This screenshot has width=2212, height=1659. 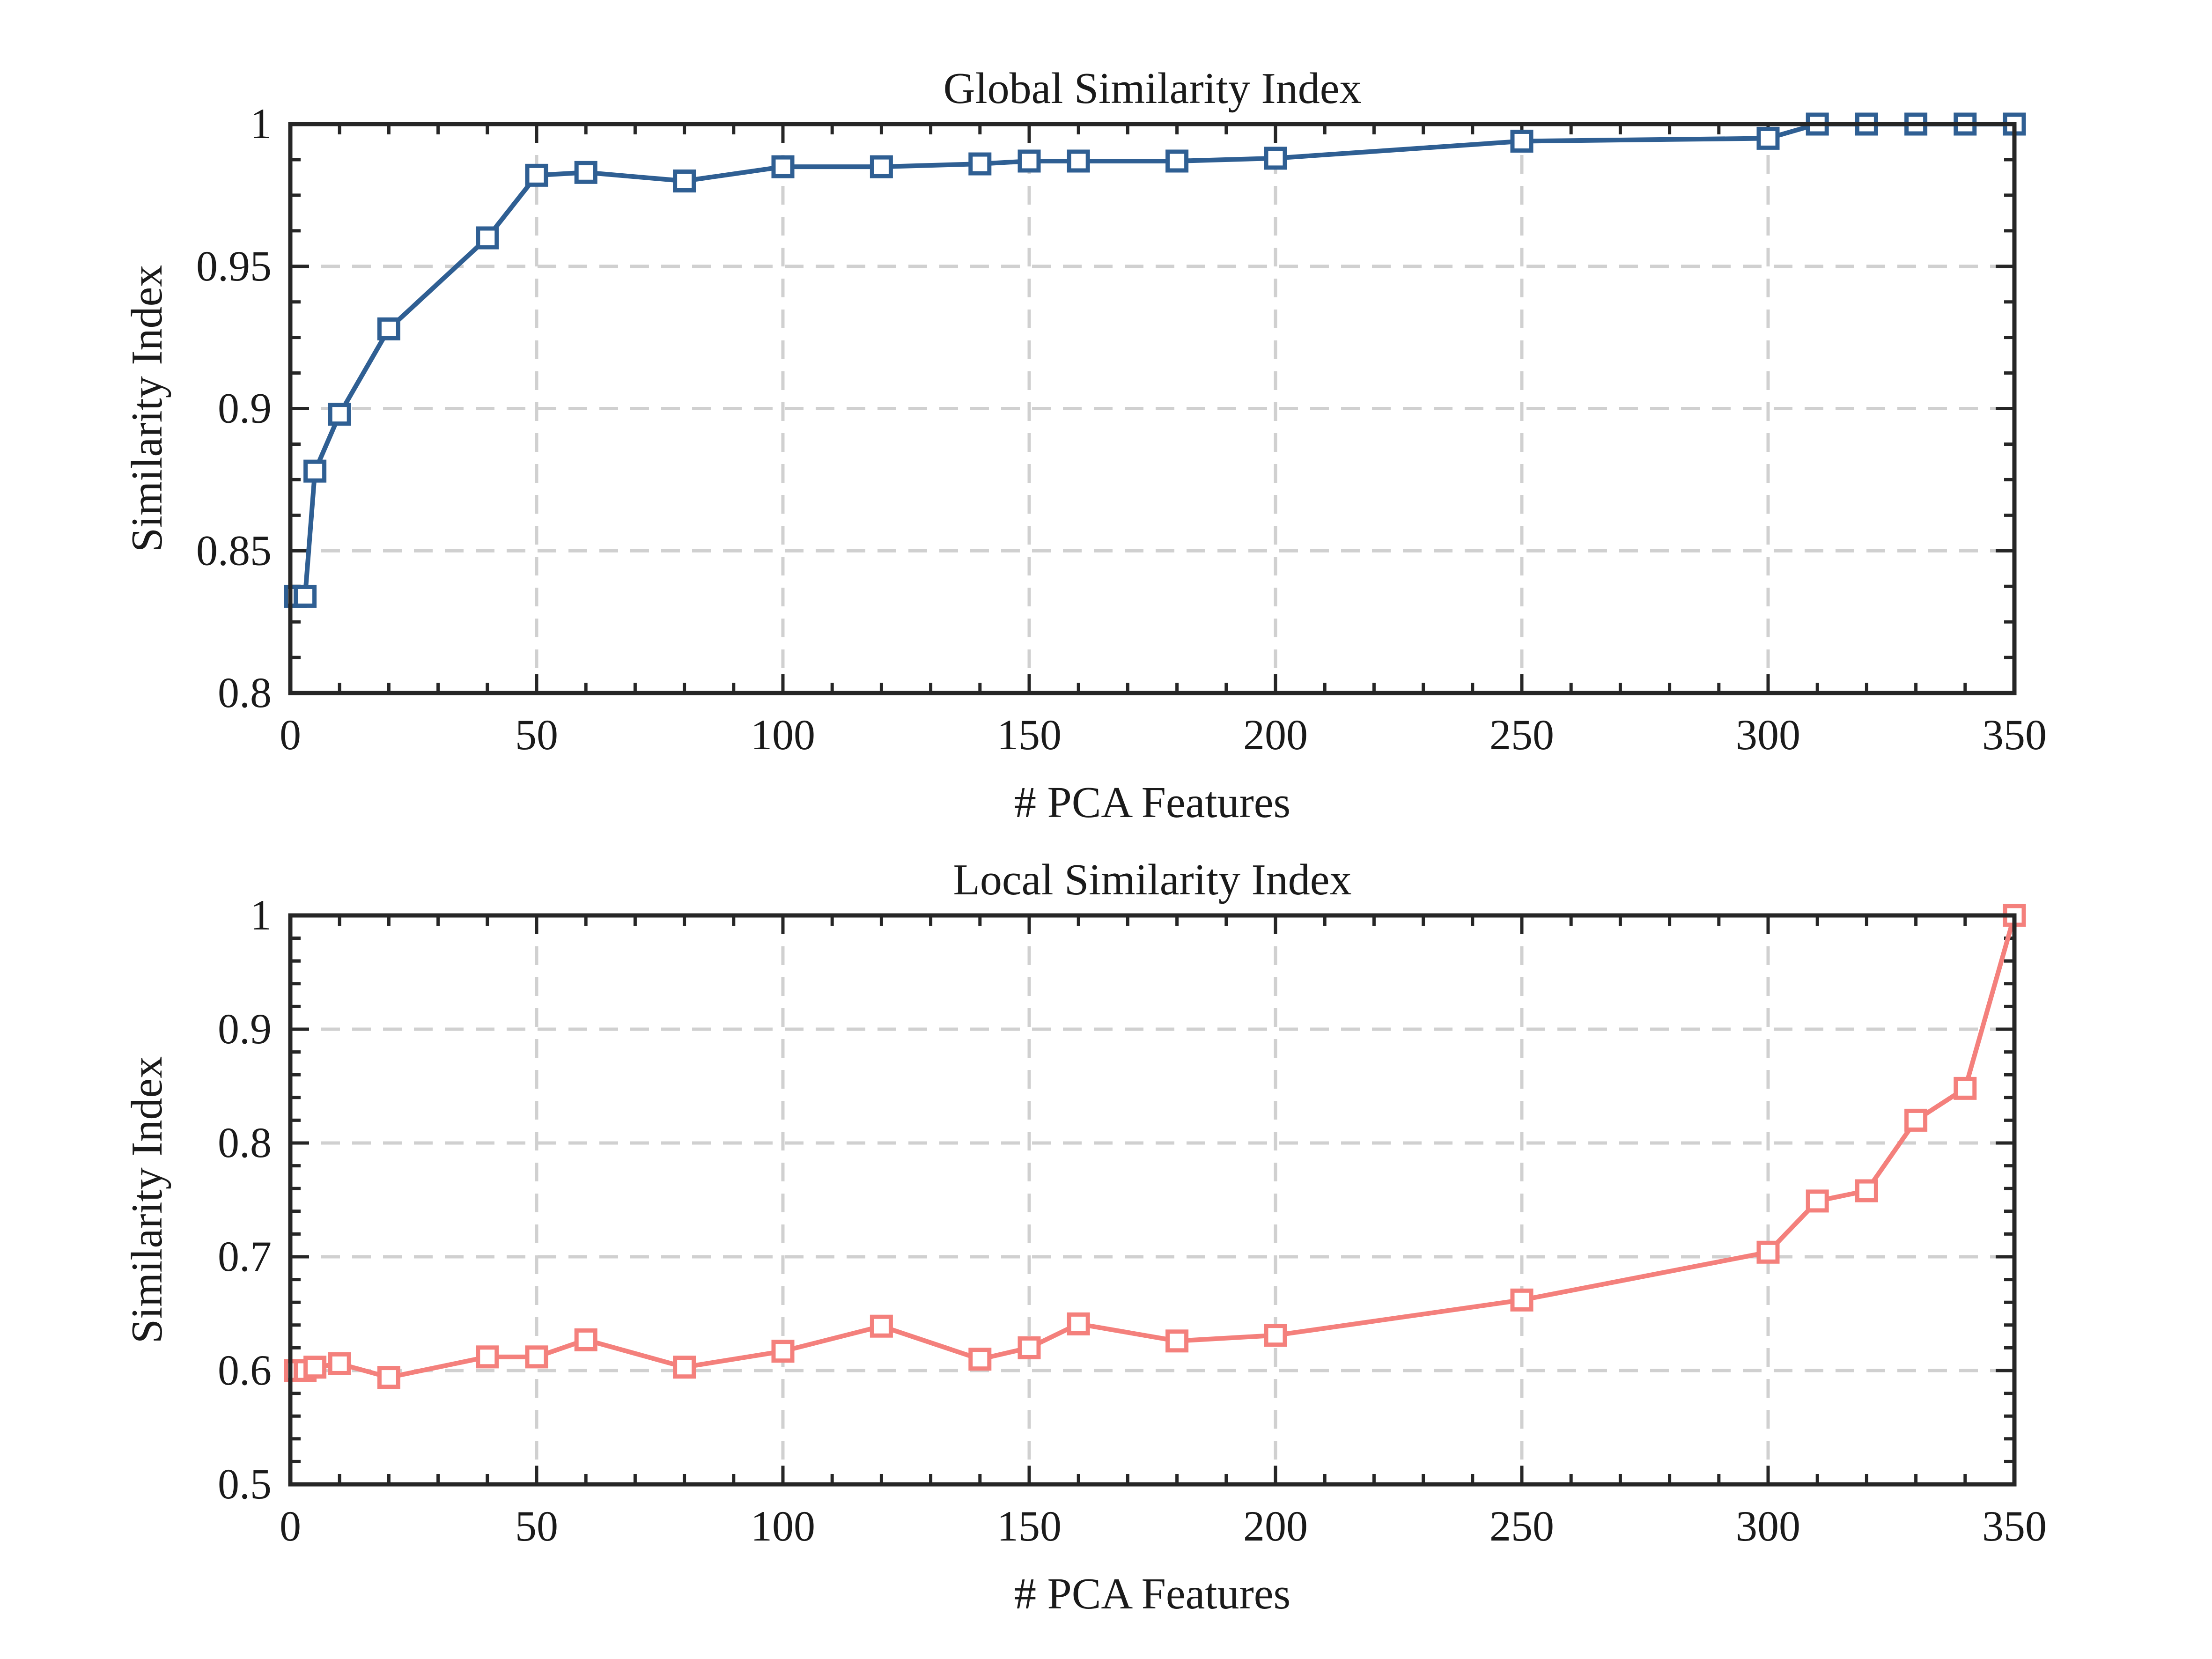 I want to click on plot-title: Global Similarity Index, so click(x=1153, y=89).